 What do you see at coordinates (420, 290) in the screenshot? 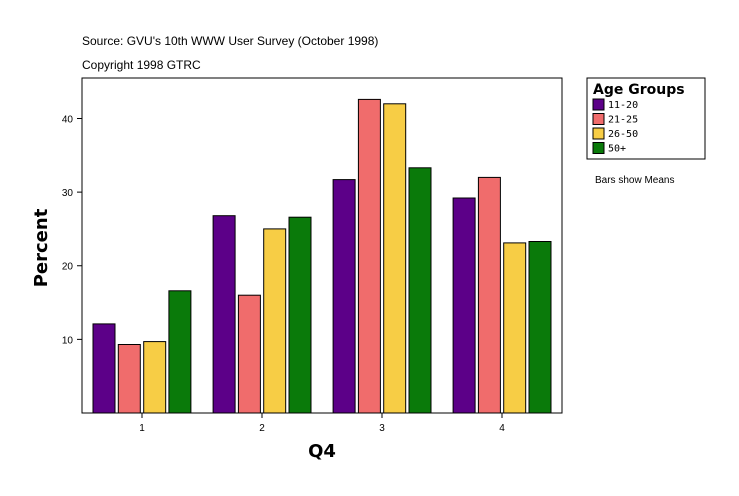
I see `bar-50+-cat-3` at bounding box center [420, 290].